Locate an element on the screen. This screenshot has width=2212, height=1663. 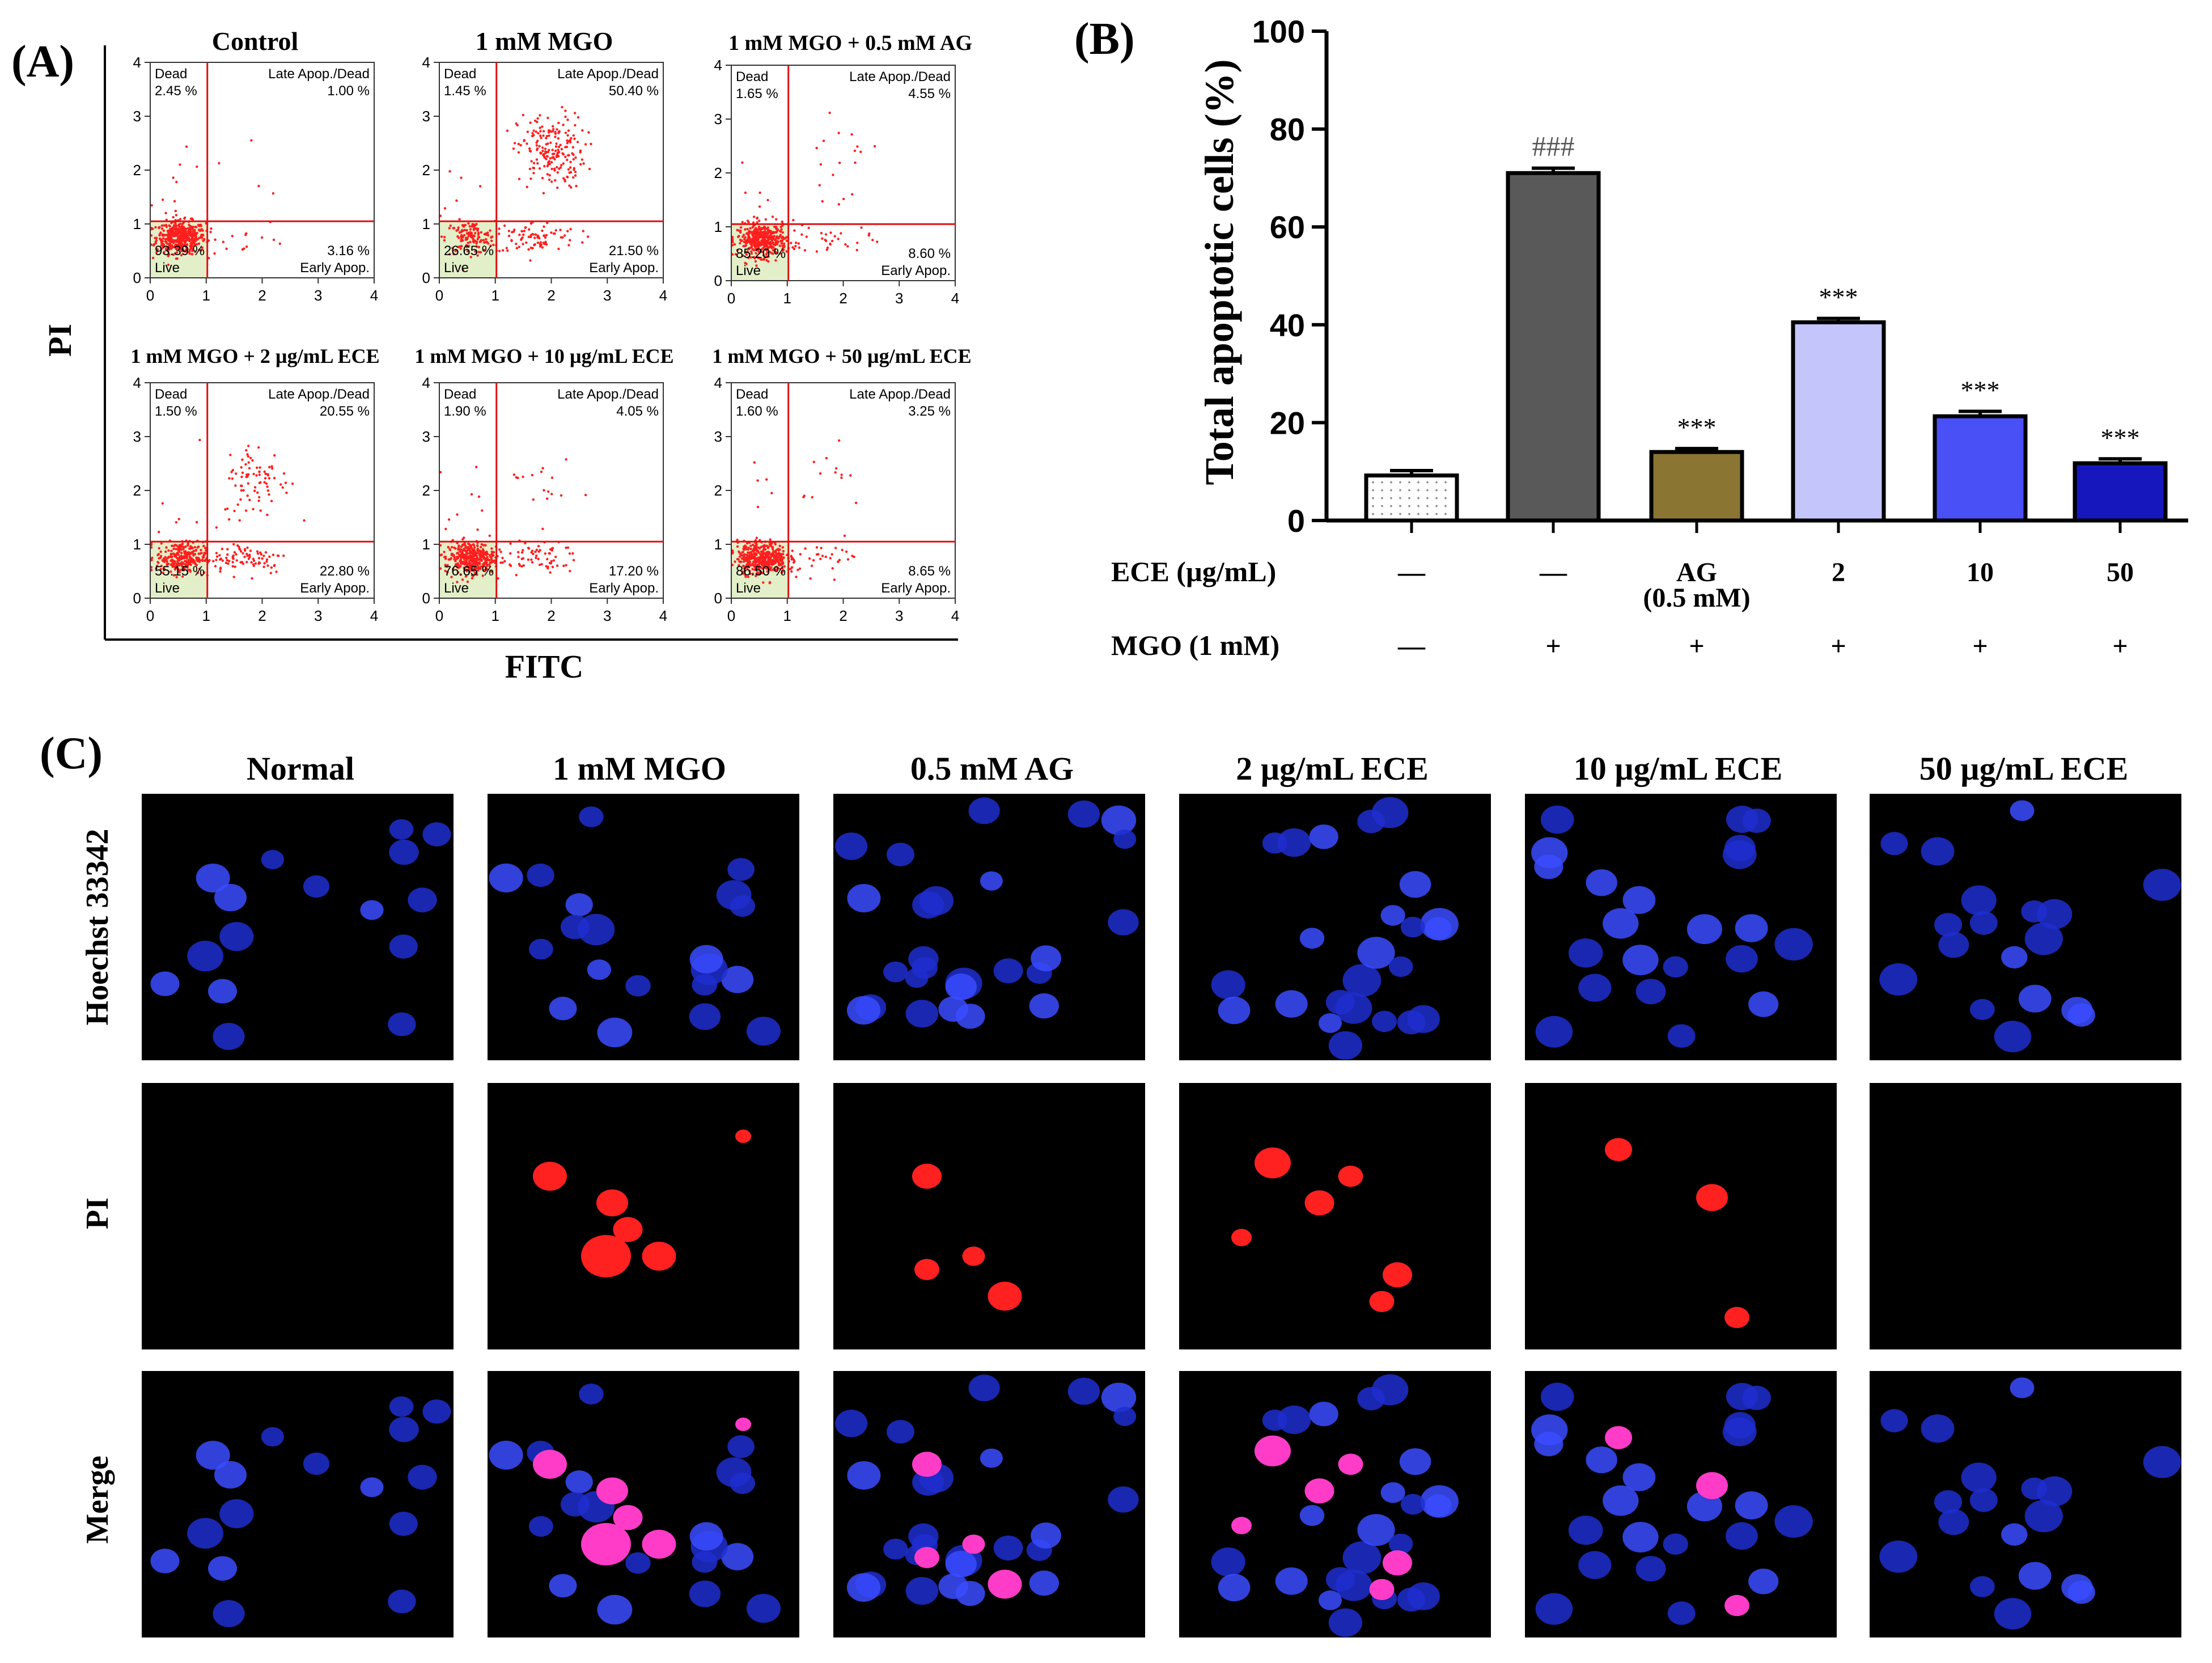
ece-row-cell: — is located at coordinates (1411, 572).